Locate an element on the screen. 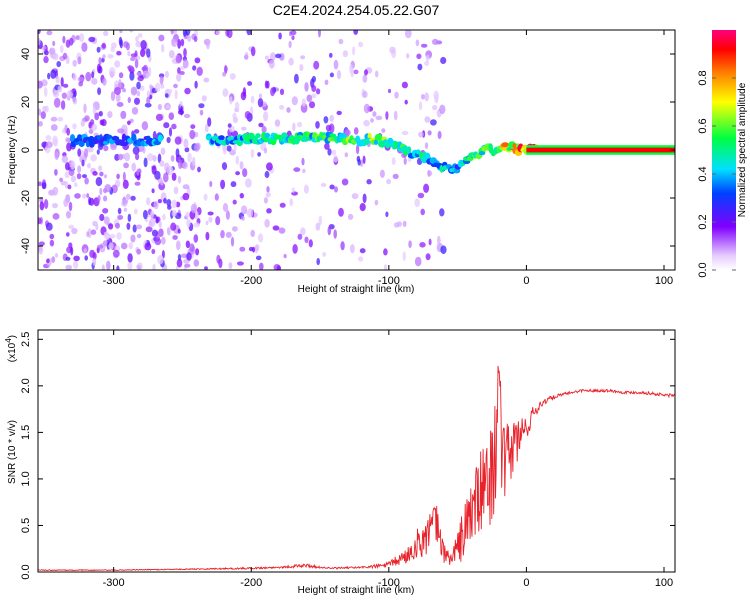  figure-title: C2E4.2024.254.05.22.G07 is located at coordinates (356, 10).